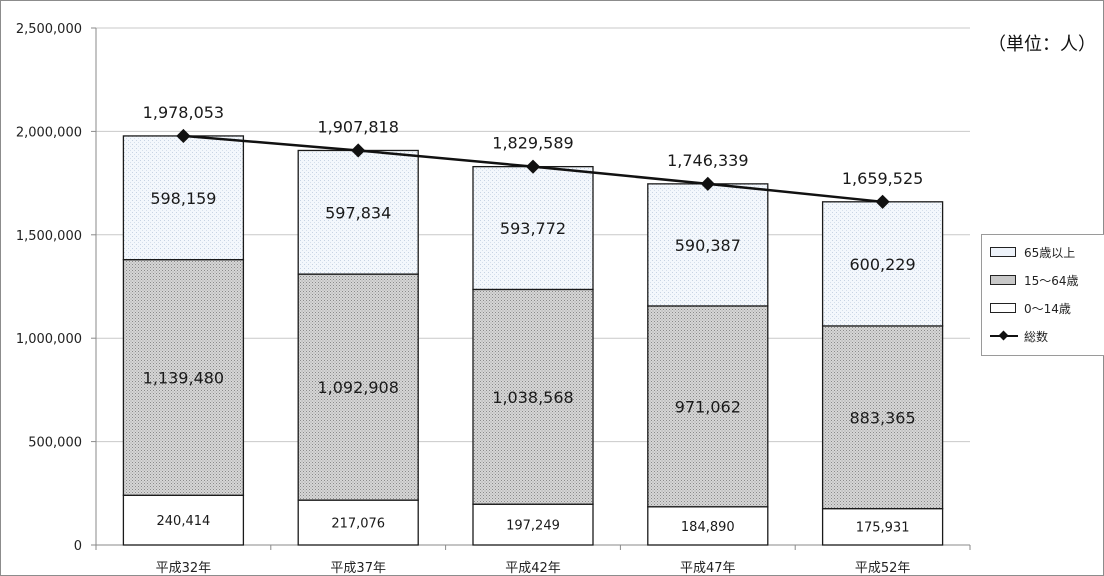 The height and width of the screenshot is (576, 1104). What do you see at coordinates (49, 29) in the screenshot?
I see `y-tick-label-5: 2,500,000` at bounding box center [49, 29].